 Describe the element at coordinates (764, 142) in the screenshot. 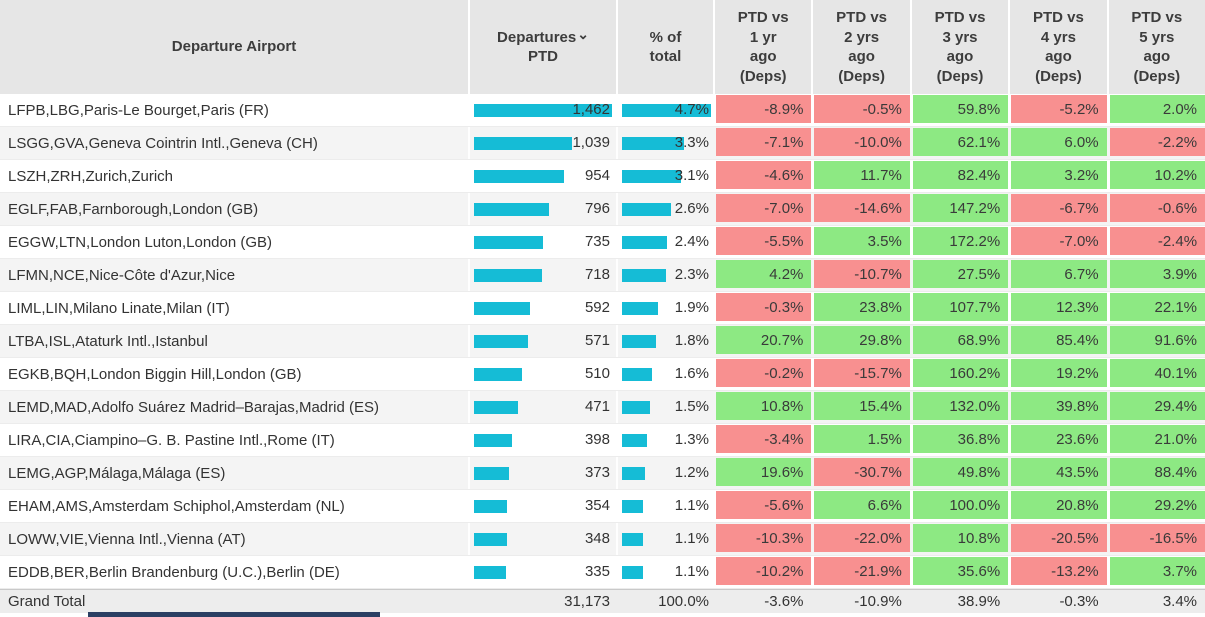

I see `change-value-chip: -7.1%` at that location.